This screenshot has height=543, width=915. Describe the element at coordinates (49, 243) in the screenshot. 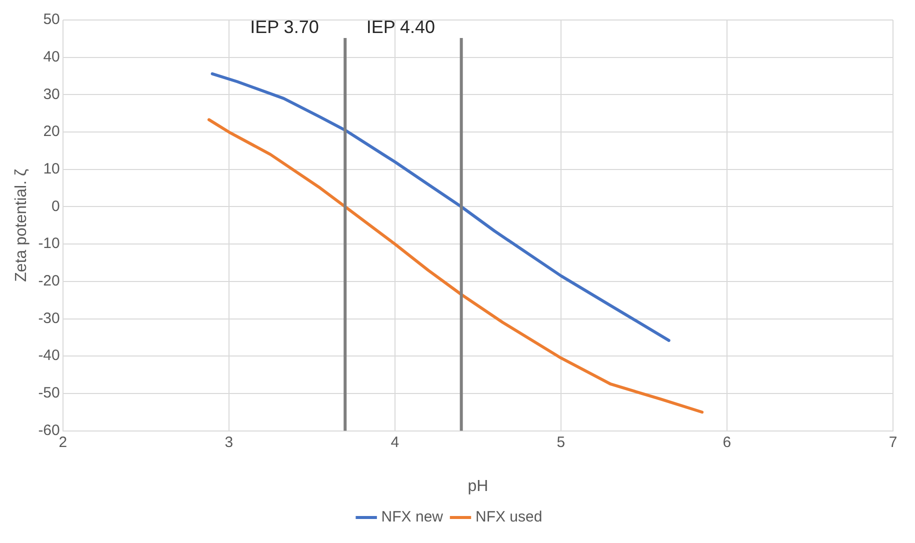

I see `y-tick-label: -10` at that location.